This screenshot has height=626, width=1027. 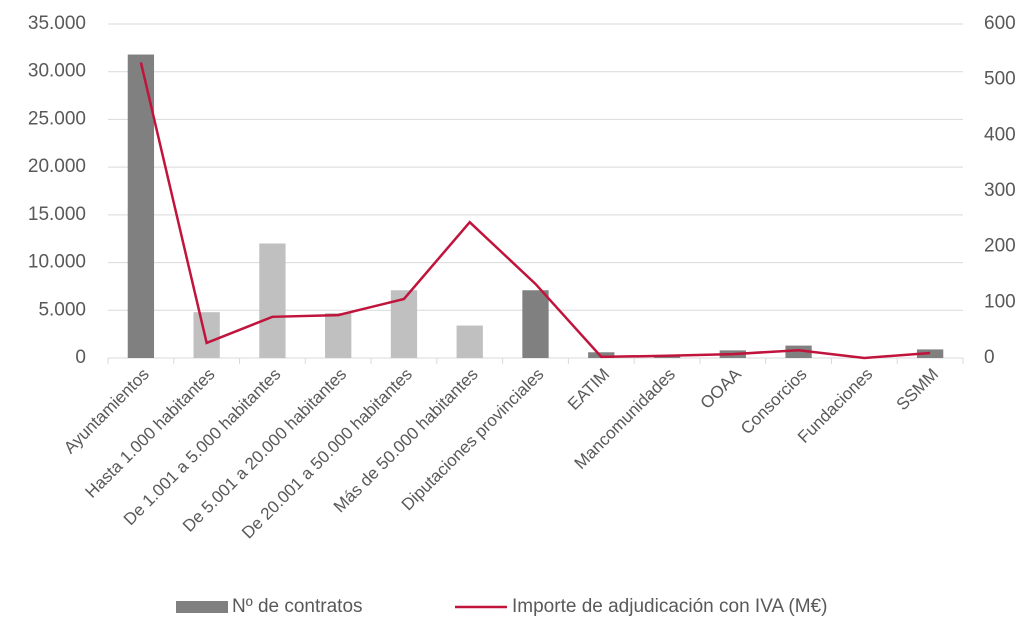 What do you see at coordinates (57, 166) in the screenshot?
I see `y-tick-label: 20.000` at bounding box center [57, 166].